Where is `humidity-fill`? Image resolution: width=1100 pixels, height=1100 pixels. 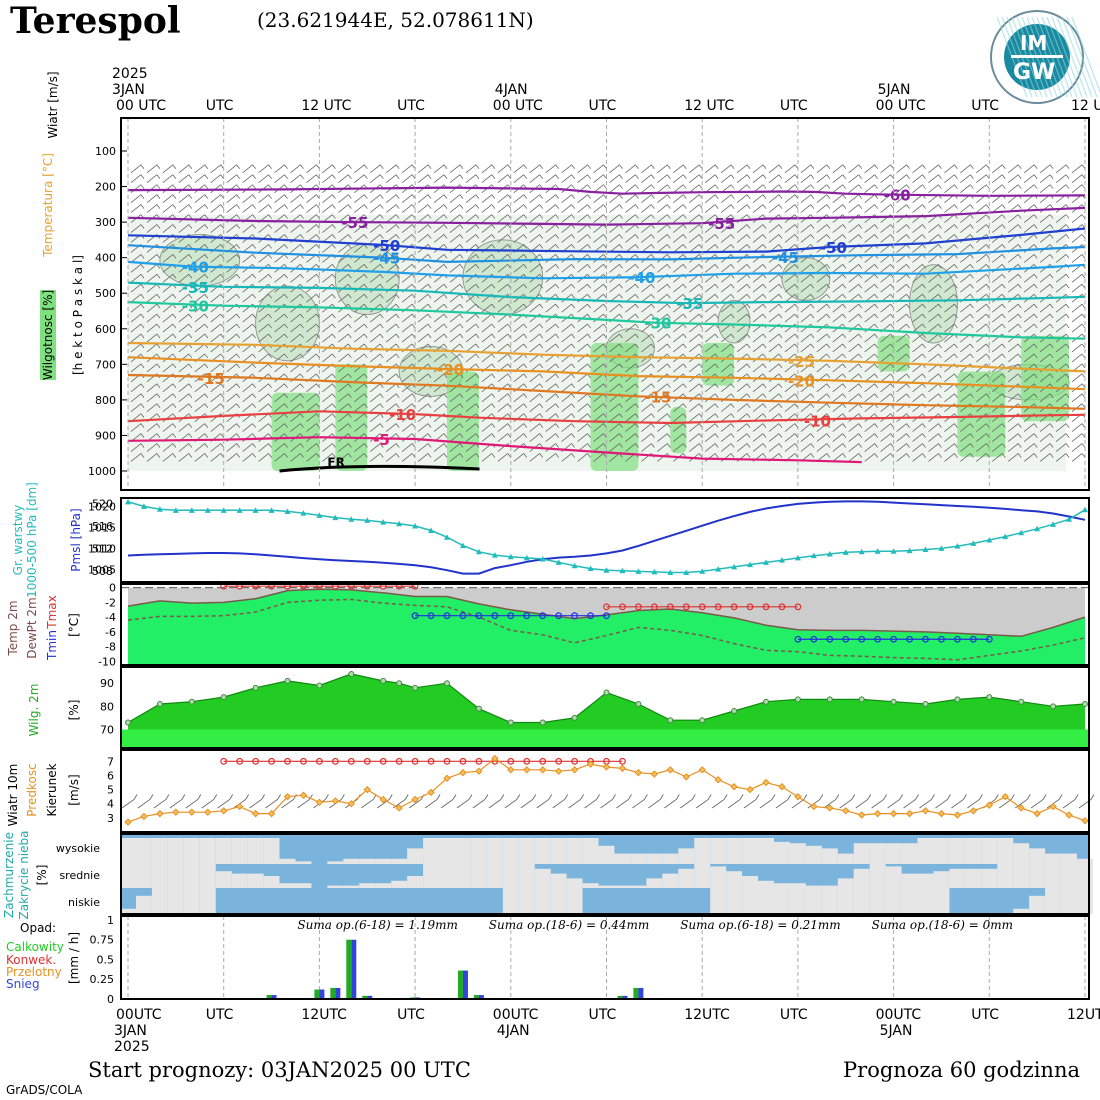
humidity-fill is located at coordinates (678, 430).